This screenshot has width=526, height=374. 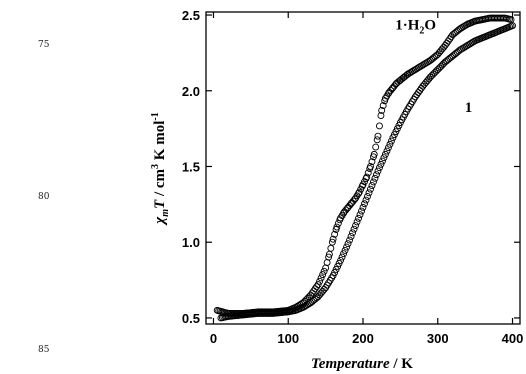 I want to click on x-tick-label: 200, so click(x=363, y=338).